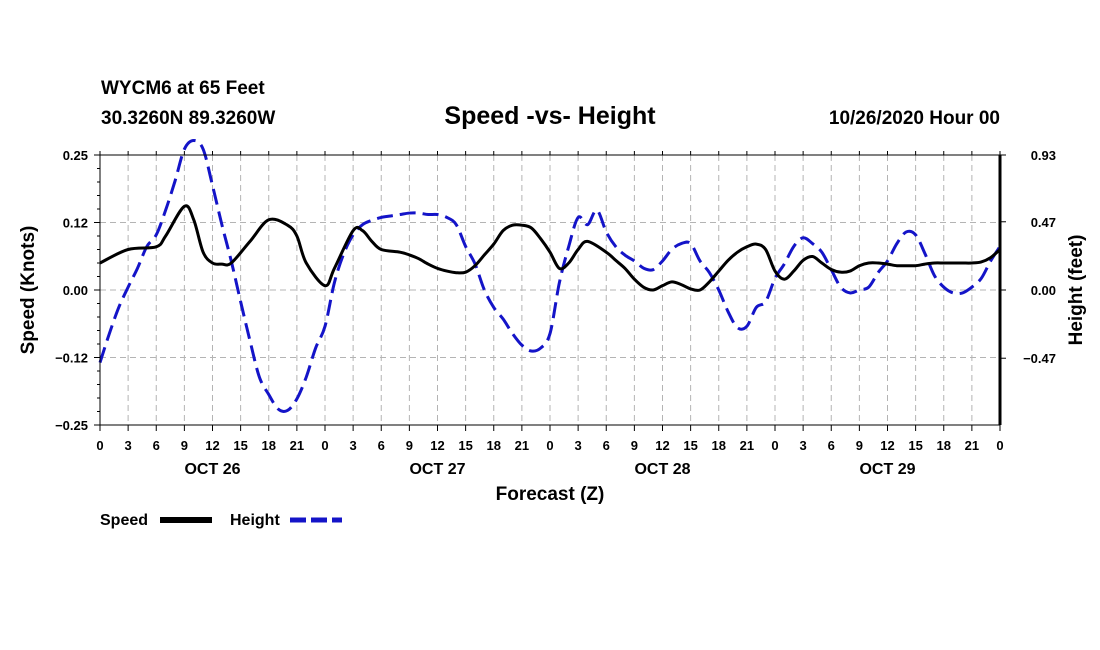  I want to click on day-label: OCT 27, so click(437, 469).